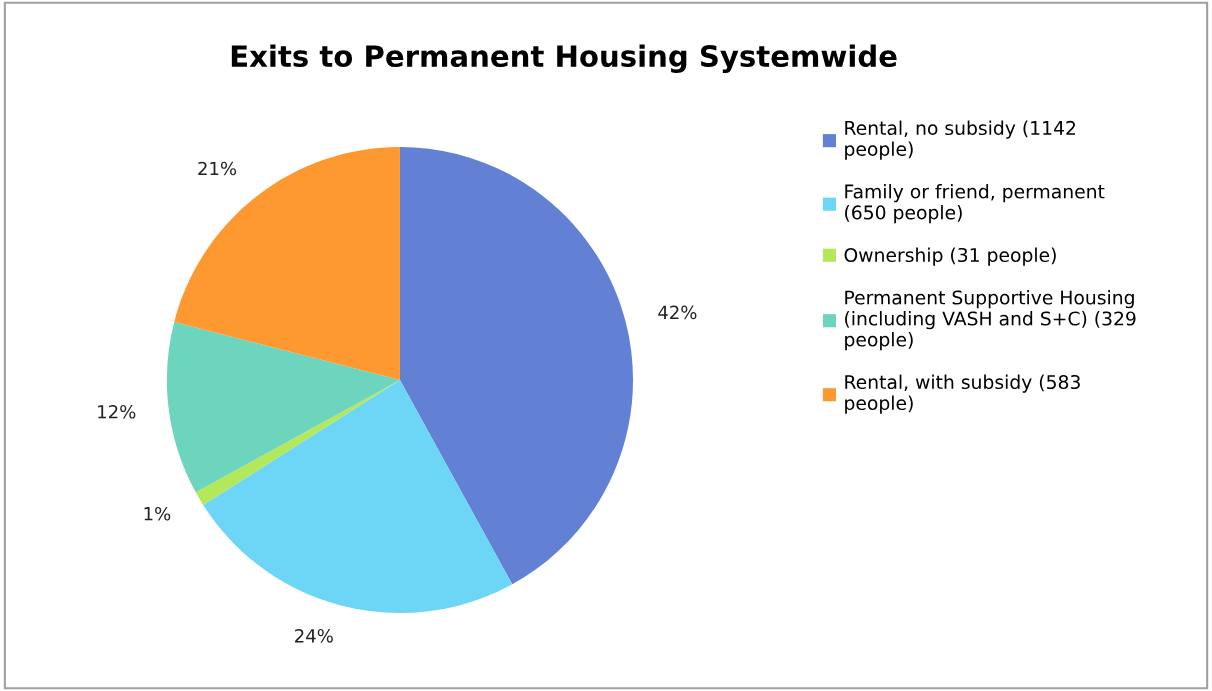  What do you see at coordinates (962, 394) in the screenshot?
I see `legend-label: Rental, with subsidy (583 people)` at bounding box center [962, 394].